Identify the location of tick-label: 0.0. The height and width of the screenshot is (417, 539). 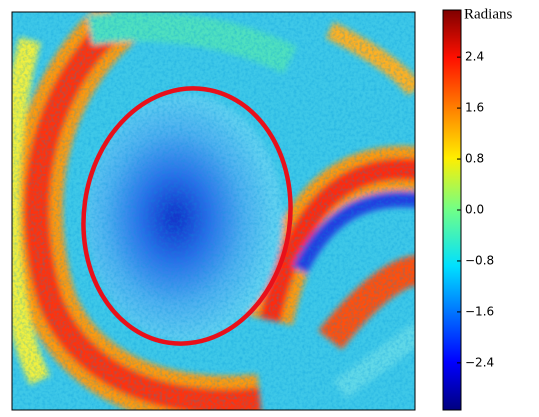
(474, 210).